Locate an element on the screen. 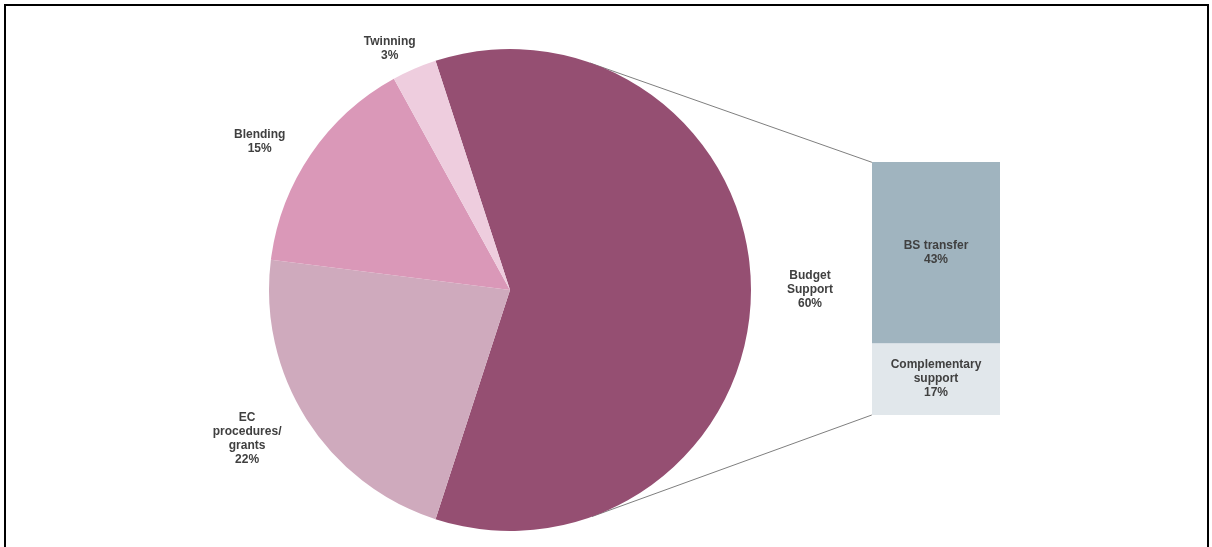  data-label: 17% is located at coordinates (936, 392).